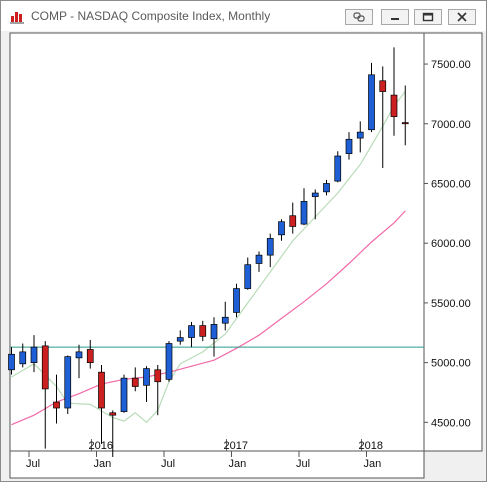 The image size is (487, 482). I want to click on link-button, so click(359, 17).